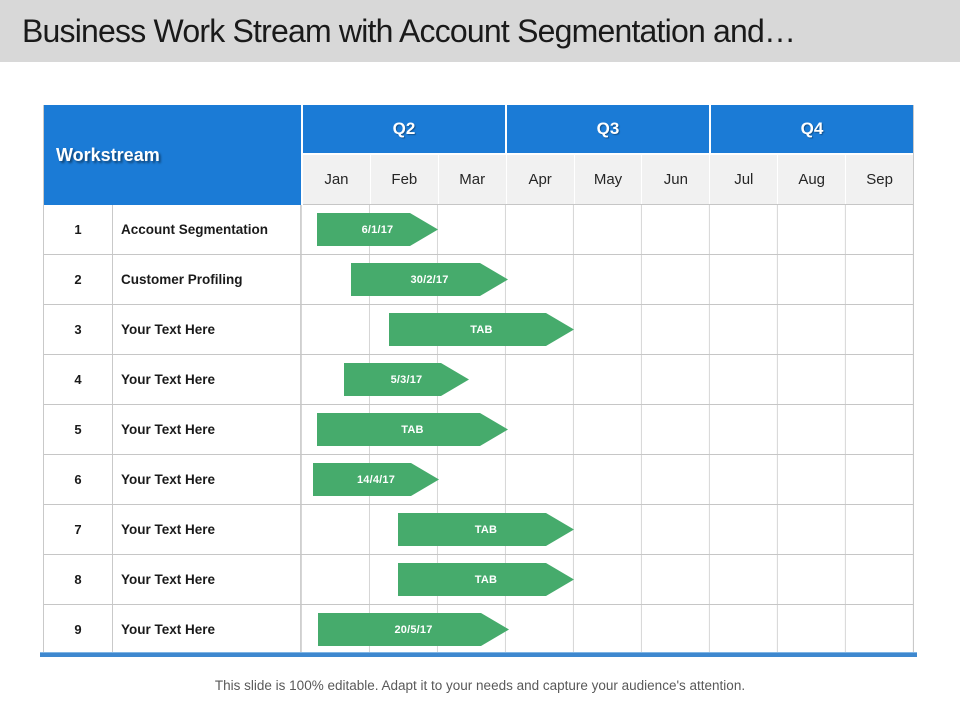  What do you see at coordinates (607, 379) in the screenshot?
I see `gantt-area: 5/3/17` at bounding box center [607, 379].